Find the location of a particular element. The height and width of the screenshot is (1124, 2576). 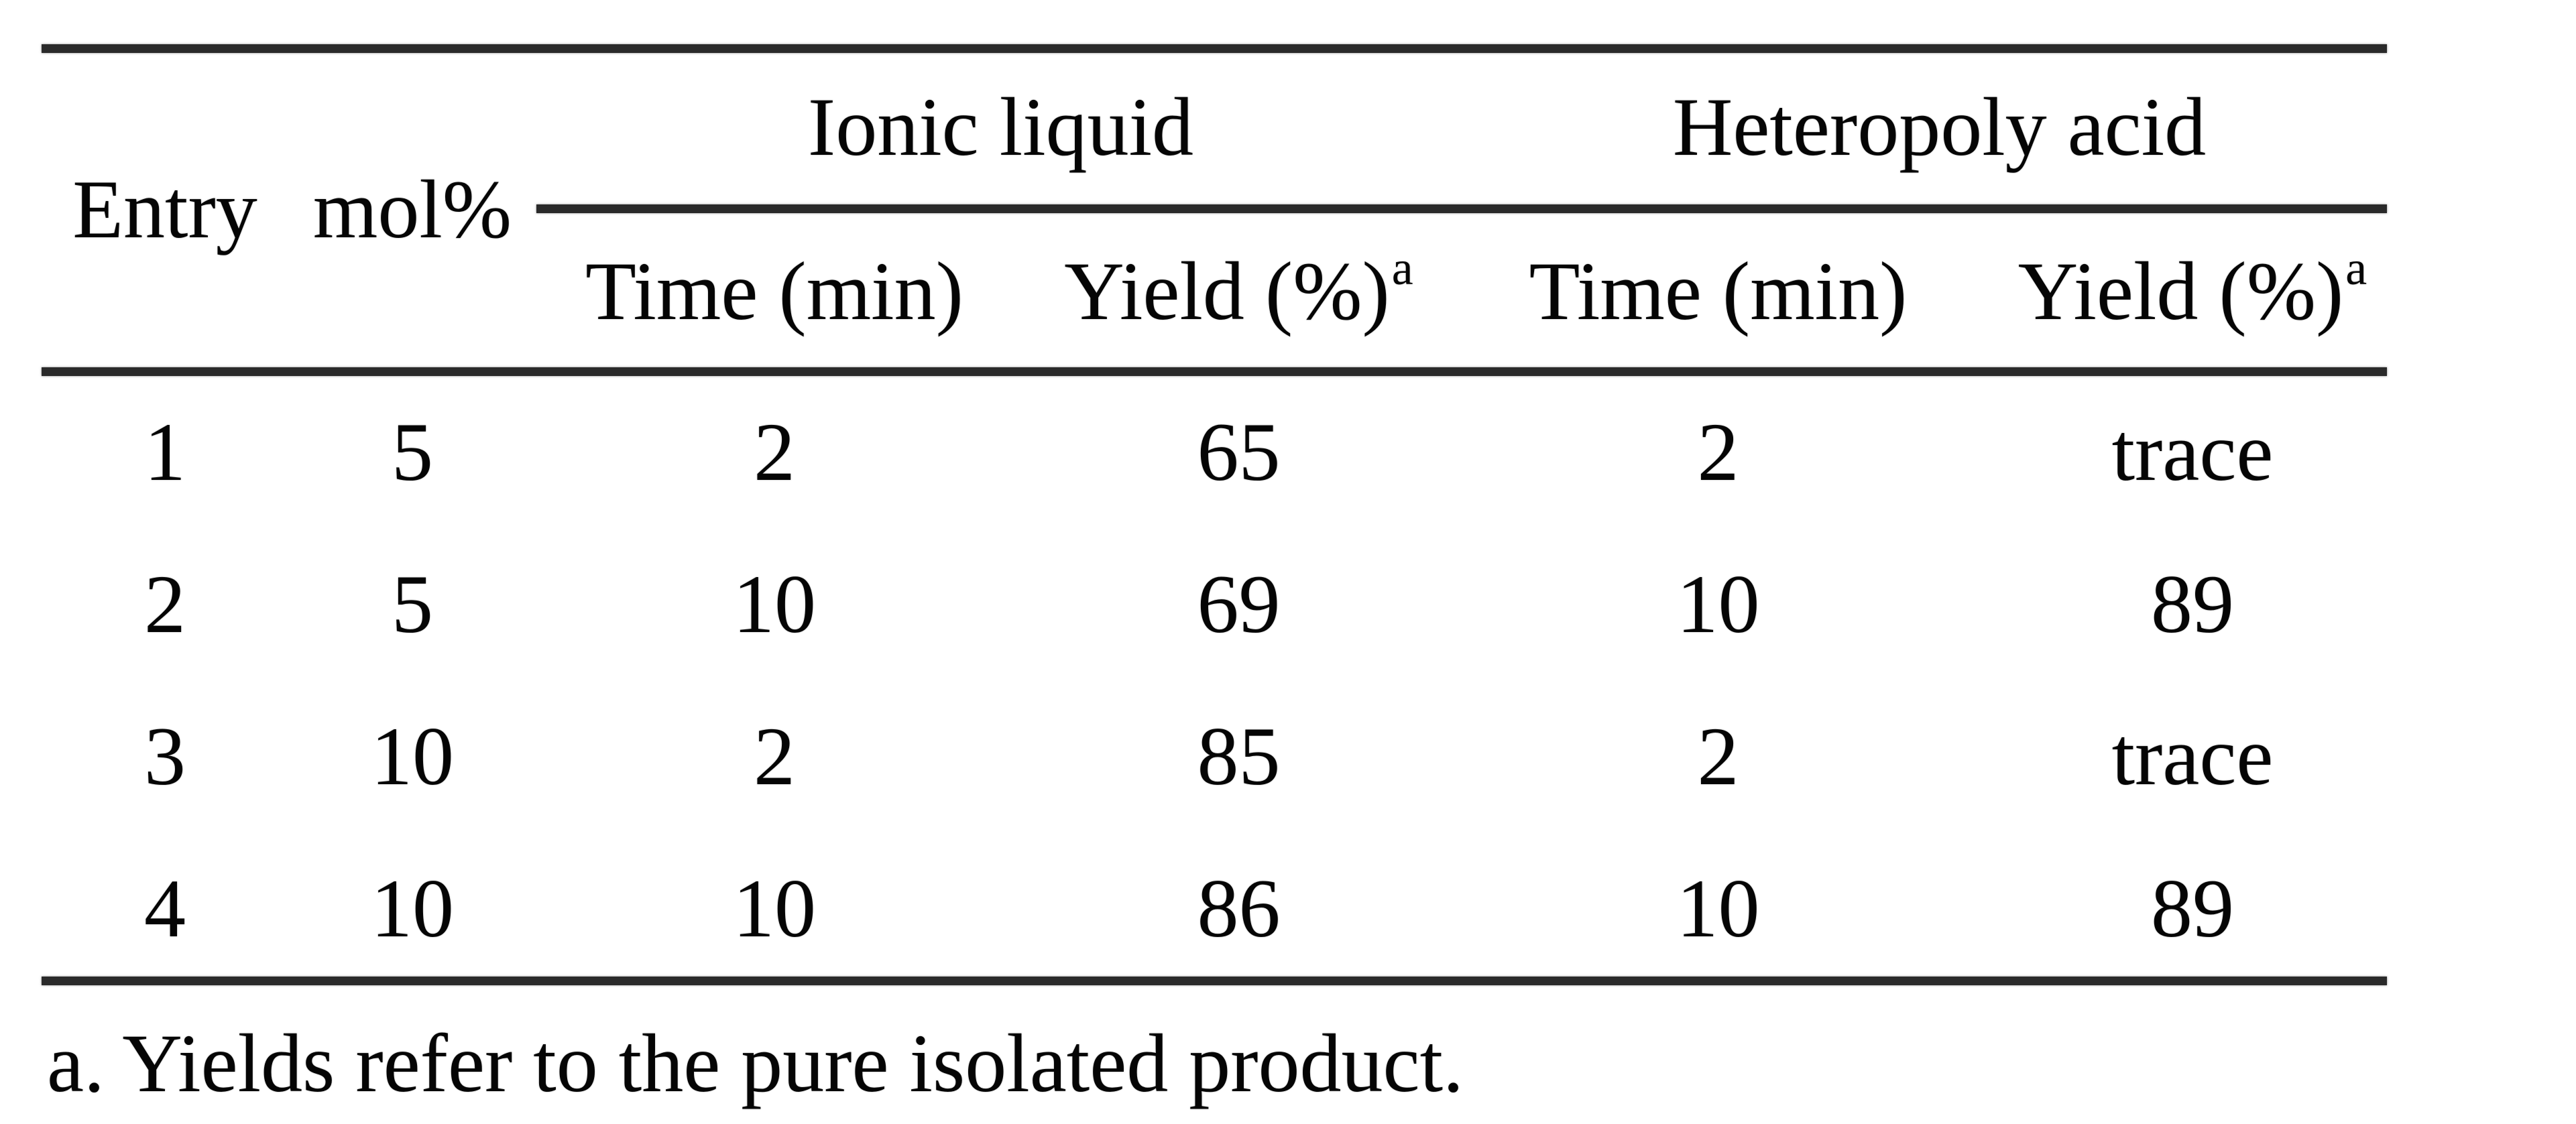

header-bottom-rule is located at coordinates (1214, 372).